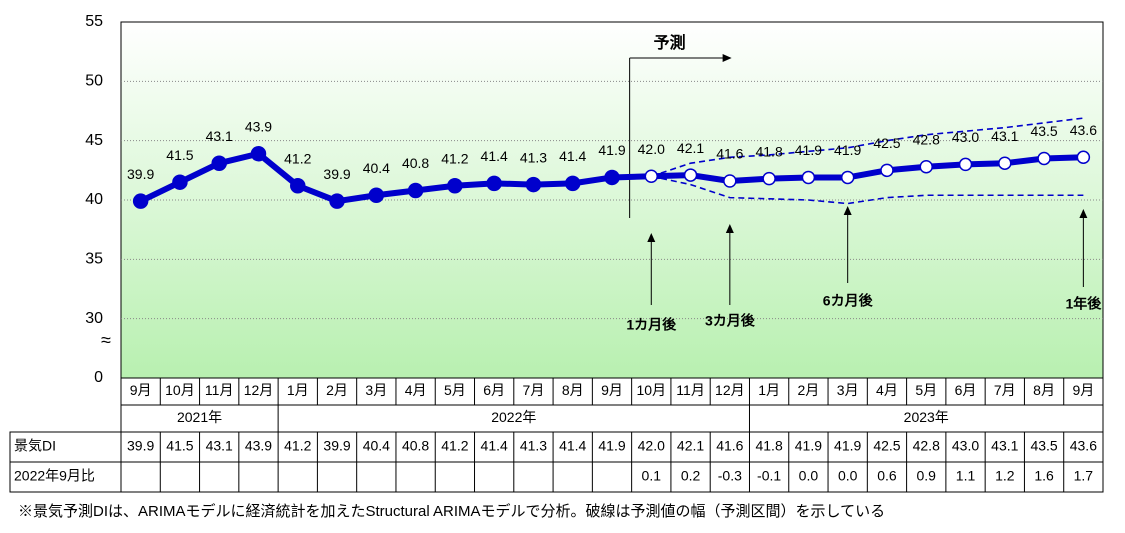 This screenshot has height=533, width=1125. I want to click on table-cell: 1.6, so click(1044, 476).